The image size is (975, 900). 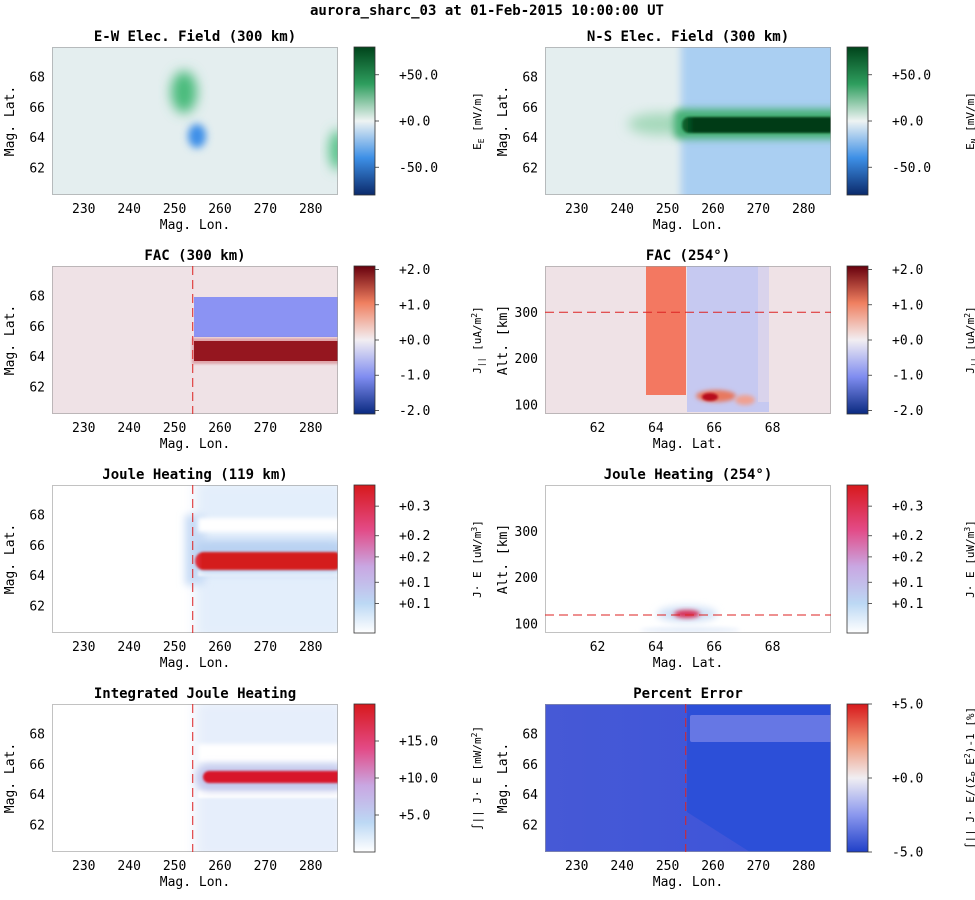 I want to click on panel-title-fac_alt: FAC (254°), so click(x=688, y=256).